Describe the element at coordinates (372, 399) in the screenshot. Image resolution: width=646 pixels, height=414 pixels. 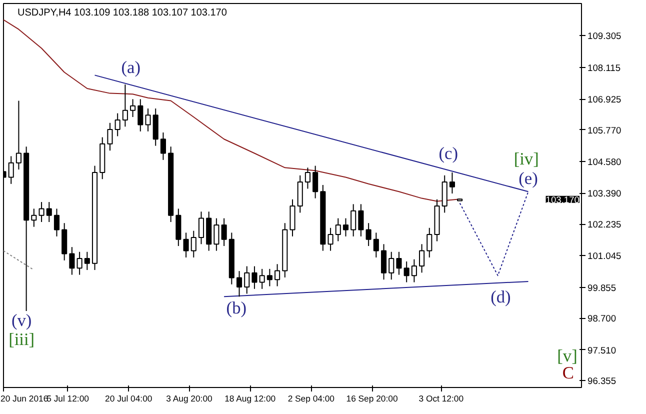
I see `x-tick-label: 16 Sep 20:00` at that location.